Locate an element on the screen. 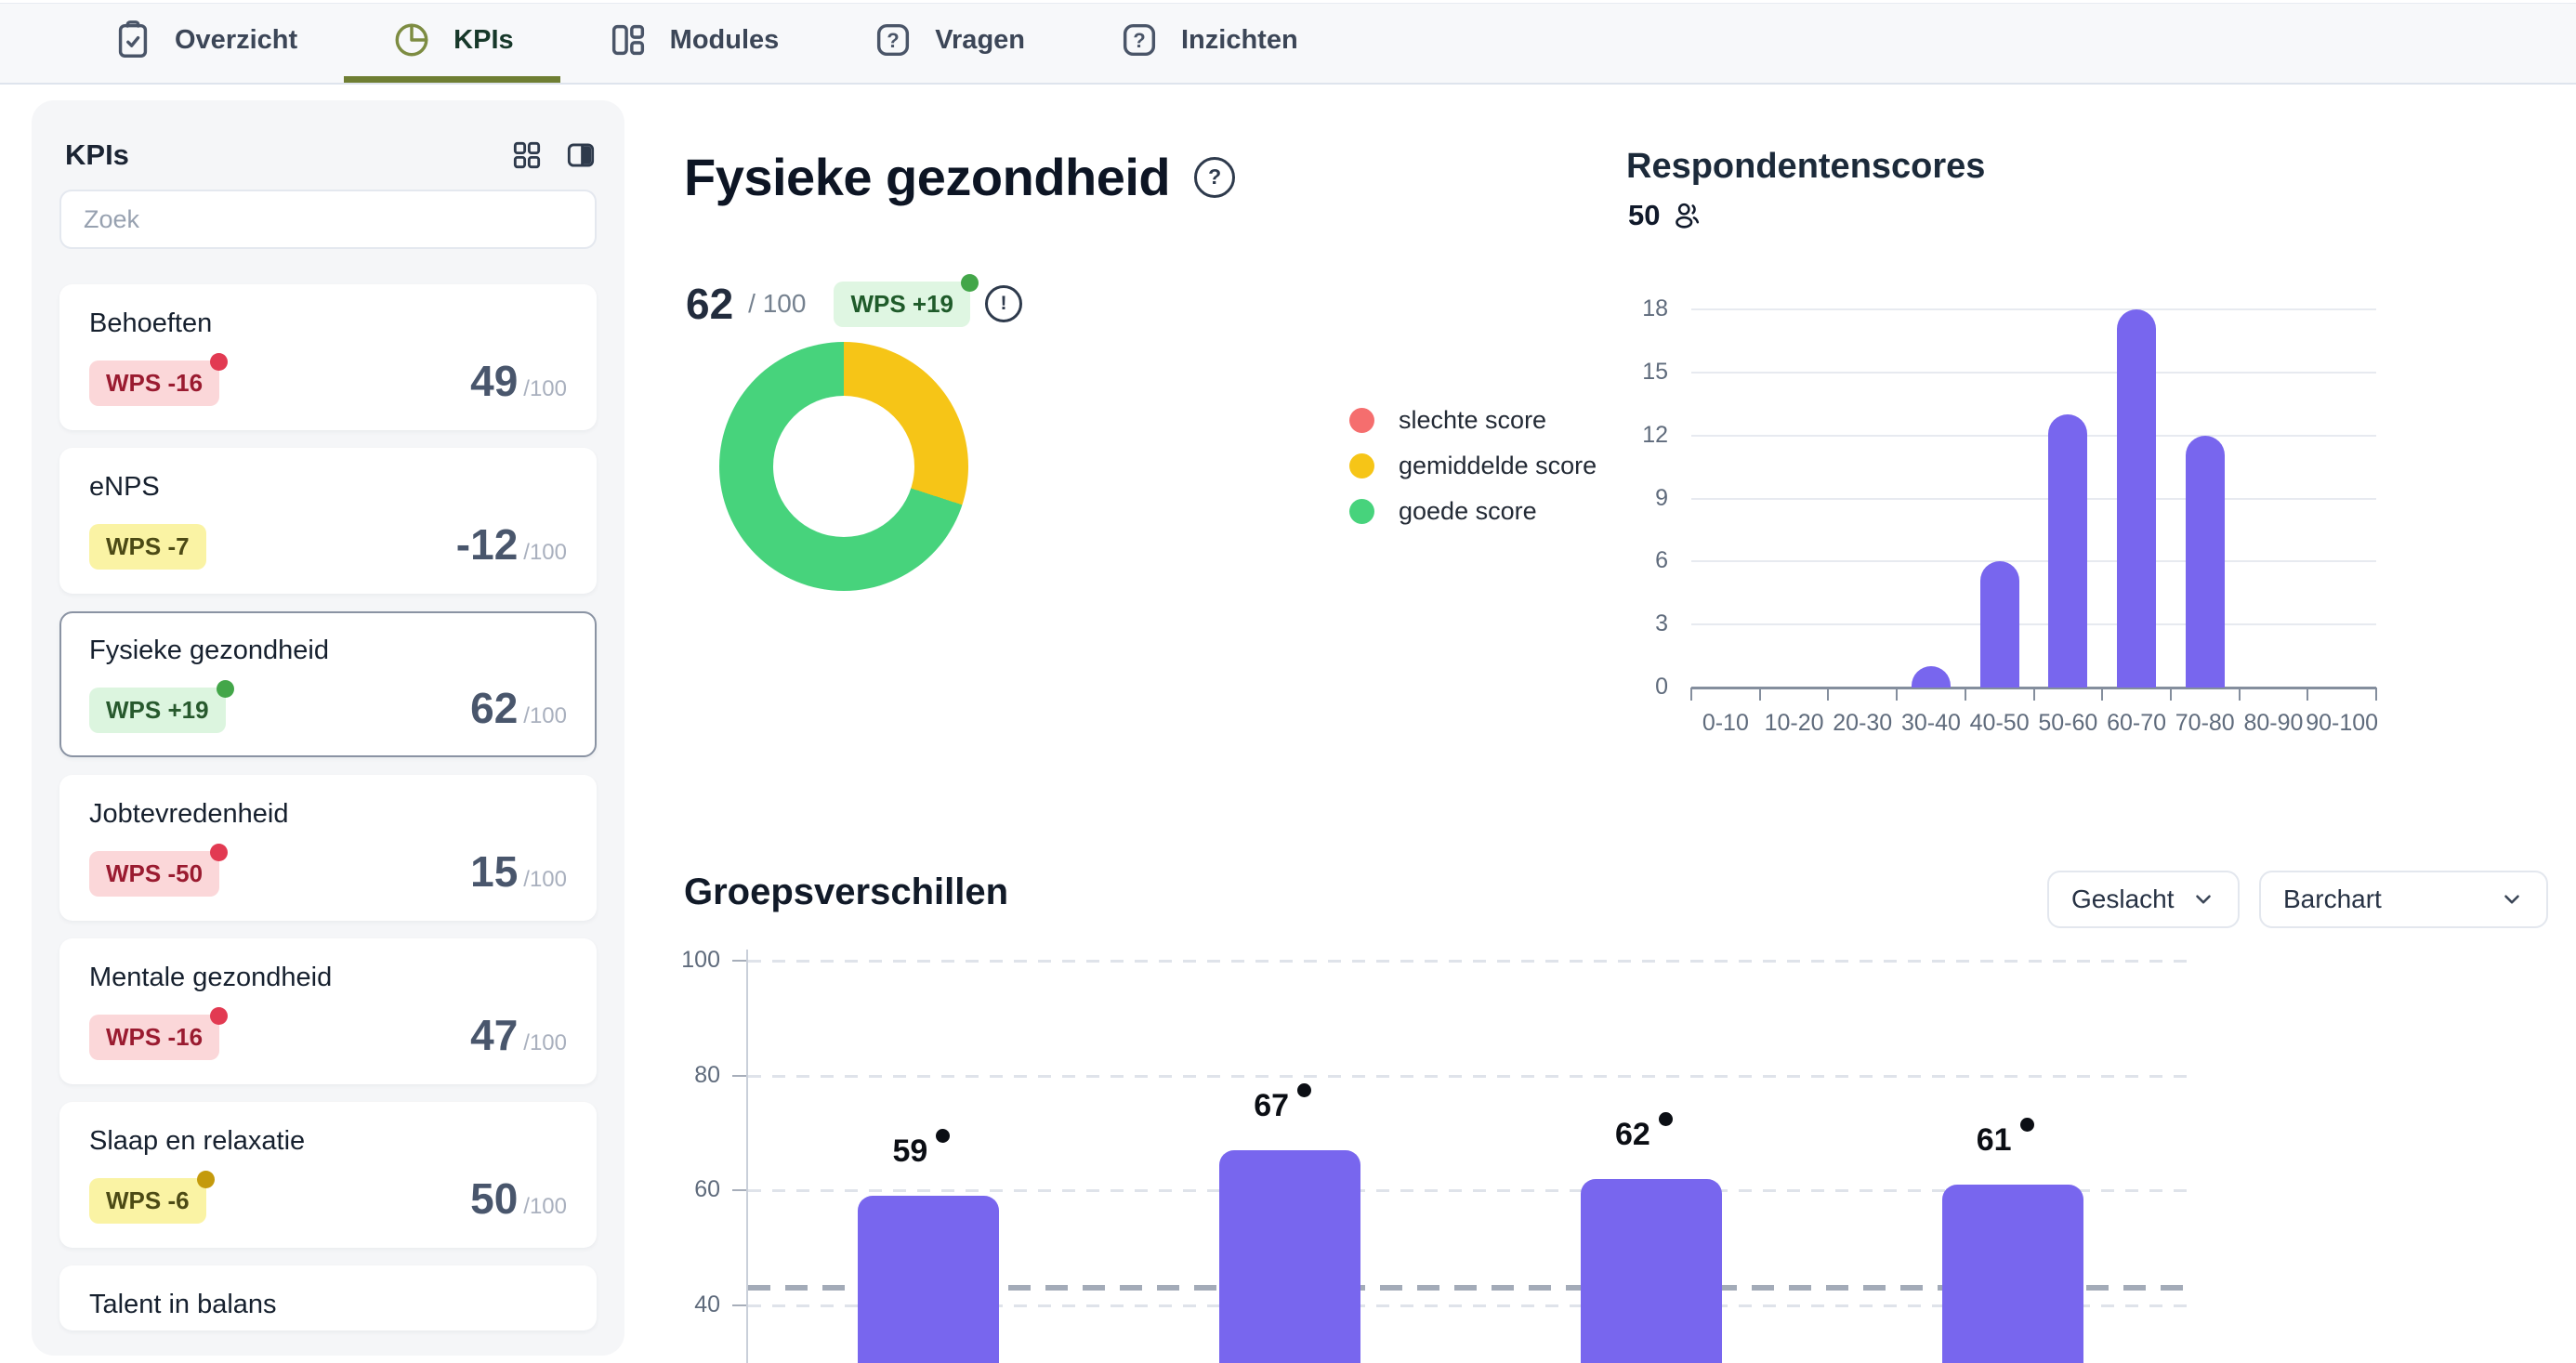 This screenshot has width=2576, height=1363. x-axis-tick-label: 10-20 is located at coordinates (1794, 723).